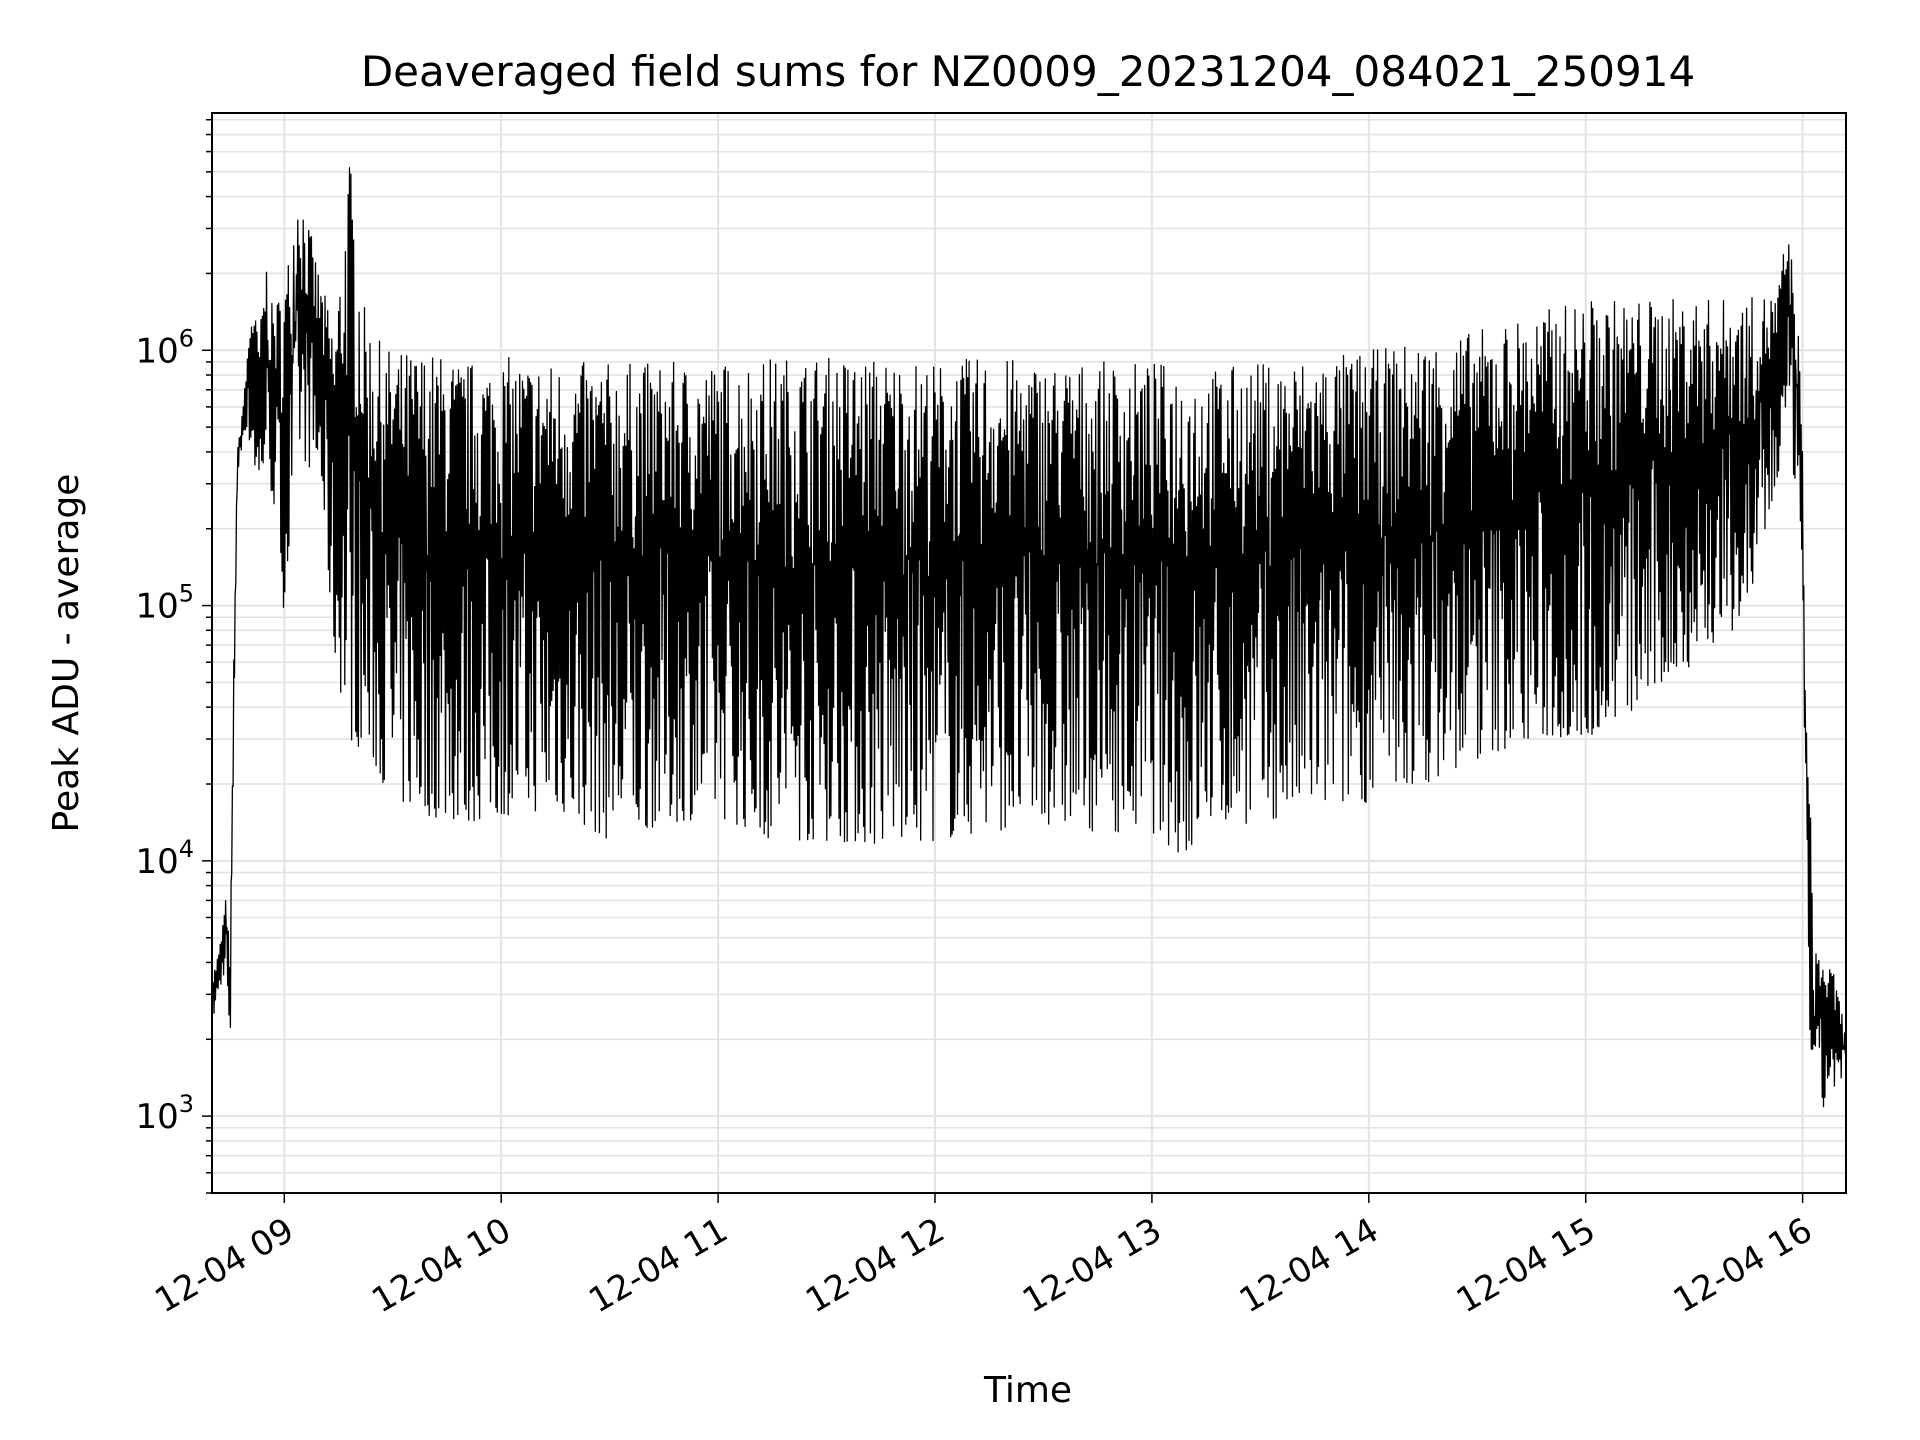 The width and height of the screenshot is (1920, 1440). Describe the element at coordinates (1027, 1390) in the screenshot. I see `x-axis-label: Time` at that location.